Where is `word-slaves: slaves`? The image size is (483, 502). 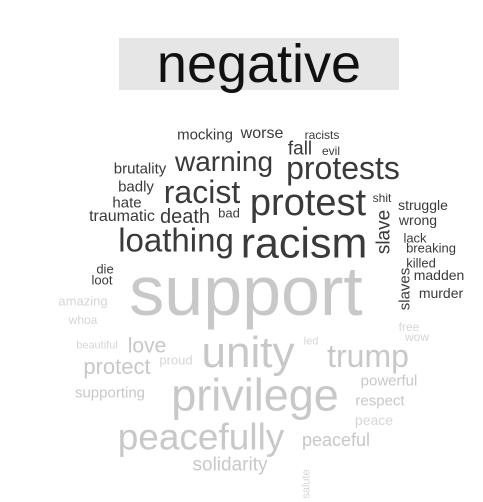 word-slaves: slaves is located at coordinates (405, 289).